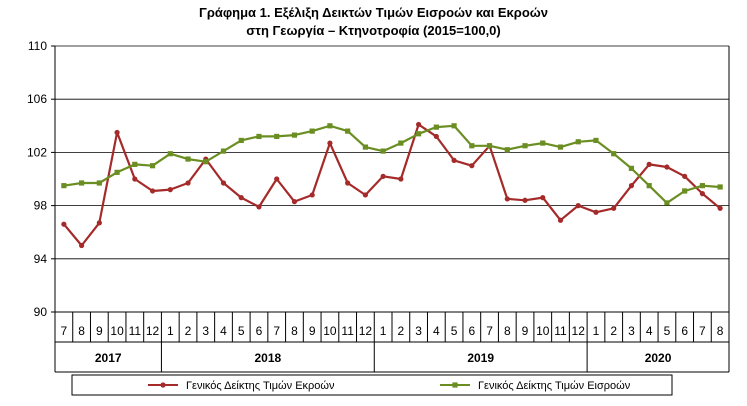 Image resolution: width=747 pixels, height=406 pixels. What do you see at coordinates (373, 30) in the screenshot?
I see `chart-title-line2: στη Γεωργία – Κτηνοτροφία (2015=100,0)` at bounding box center [373, 30].